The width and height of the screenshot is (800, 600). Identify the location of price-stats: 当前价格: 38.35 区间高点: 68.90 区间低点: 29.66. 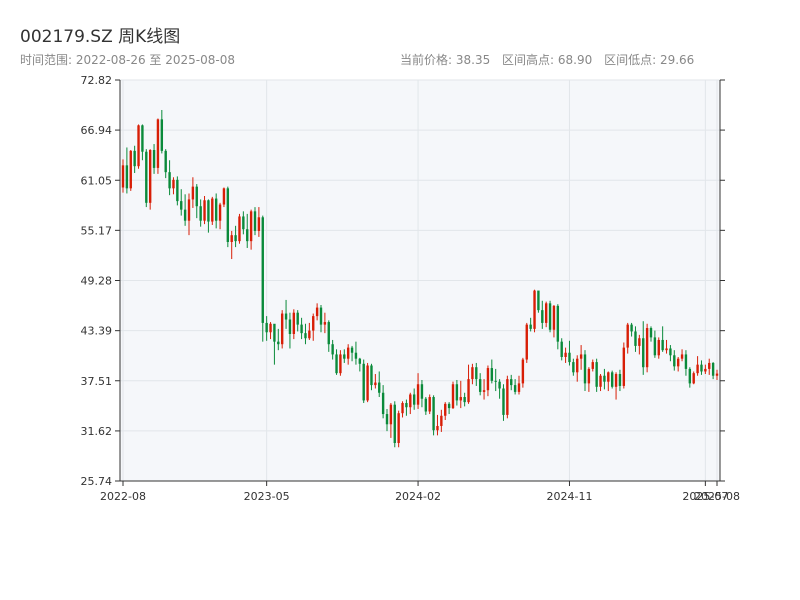
(547, 59).